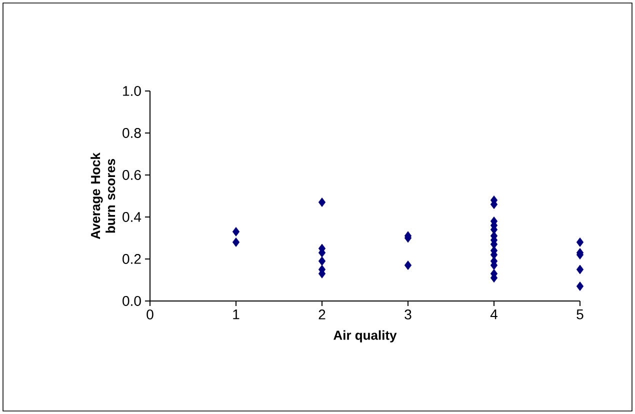  I want to click on x-tick-label: 0, so click(150, 315).